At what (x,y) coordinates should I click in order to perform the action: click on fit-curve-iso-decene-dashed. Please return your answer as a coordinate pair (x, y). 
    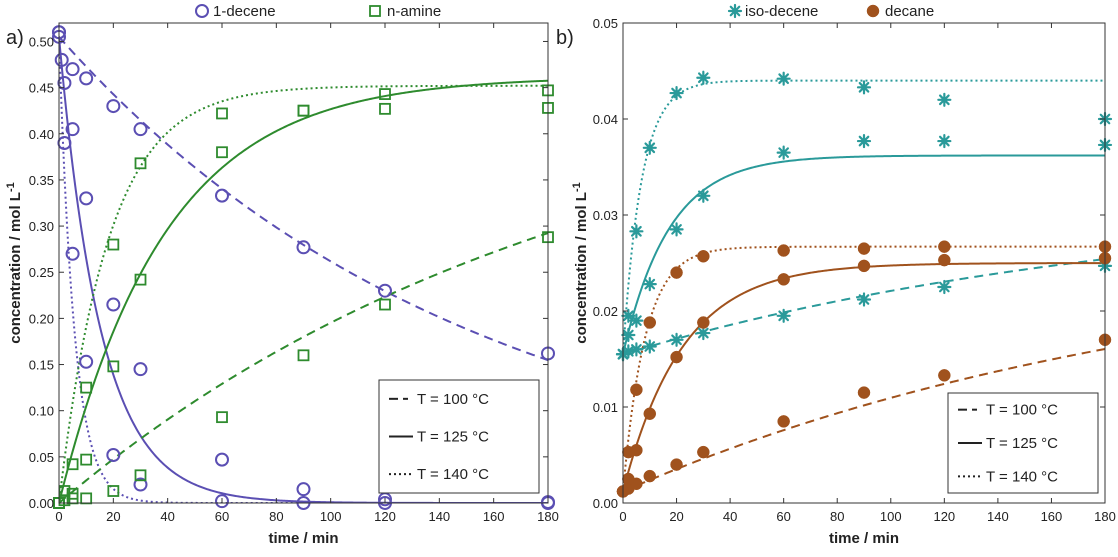
    Looking at the image, I should click on (864, 307).